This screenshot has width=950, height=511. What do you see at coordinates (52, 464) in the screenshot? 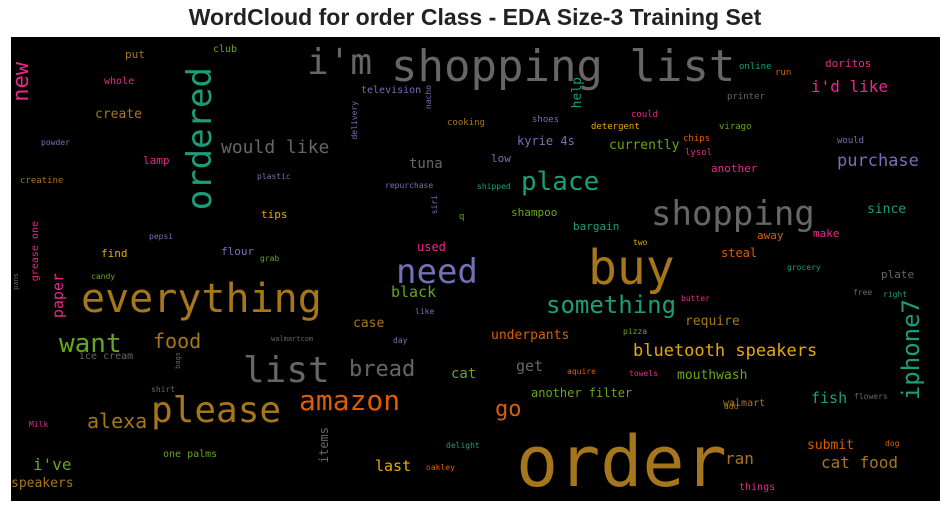
I see `word-26: i've` at bounding box center [52, 464].